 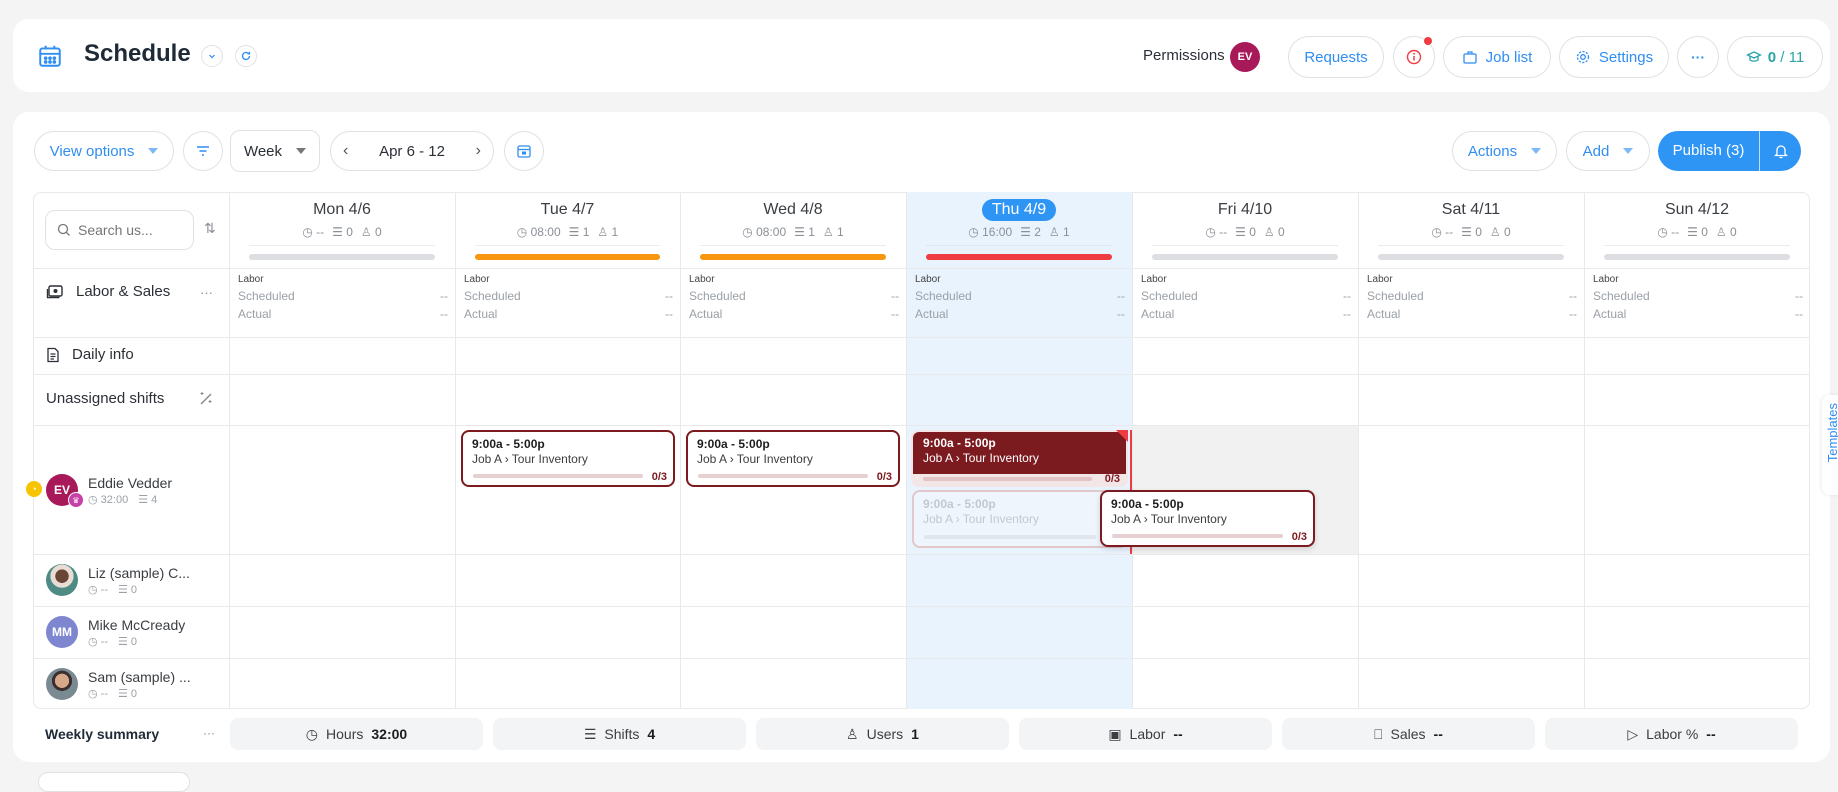 I want to click on settings-button: Settings, so click(x=1614, y=57).